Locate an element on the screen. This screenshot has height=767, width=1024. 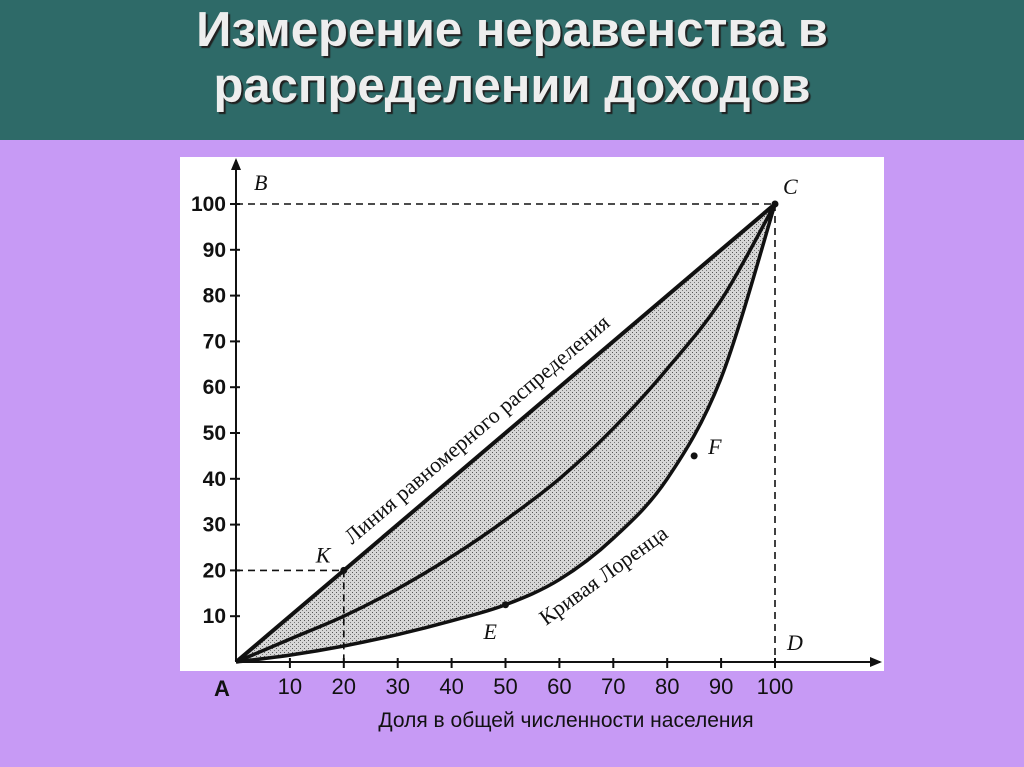
y-tick-label: 40 is located at coordinates (214, 479).